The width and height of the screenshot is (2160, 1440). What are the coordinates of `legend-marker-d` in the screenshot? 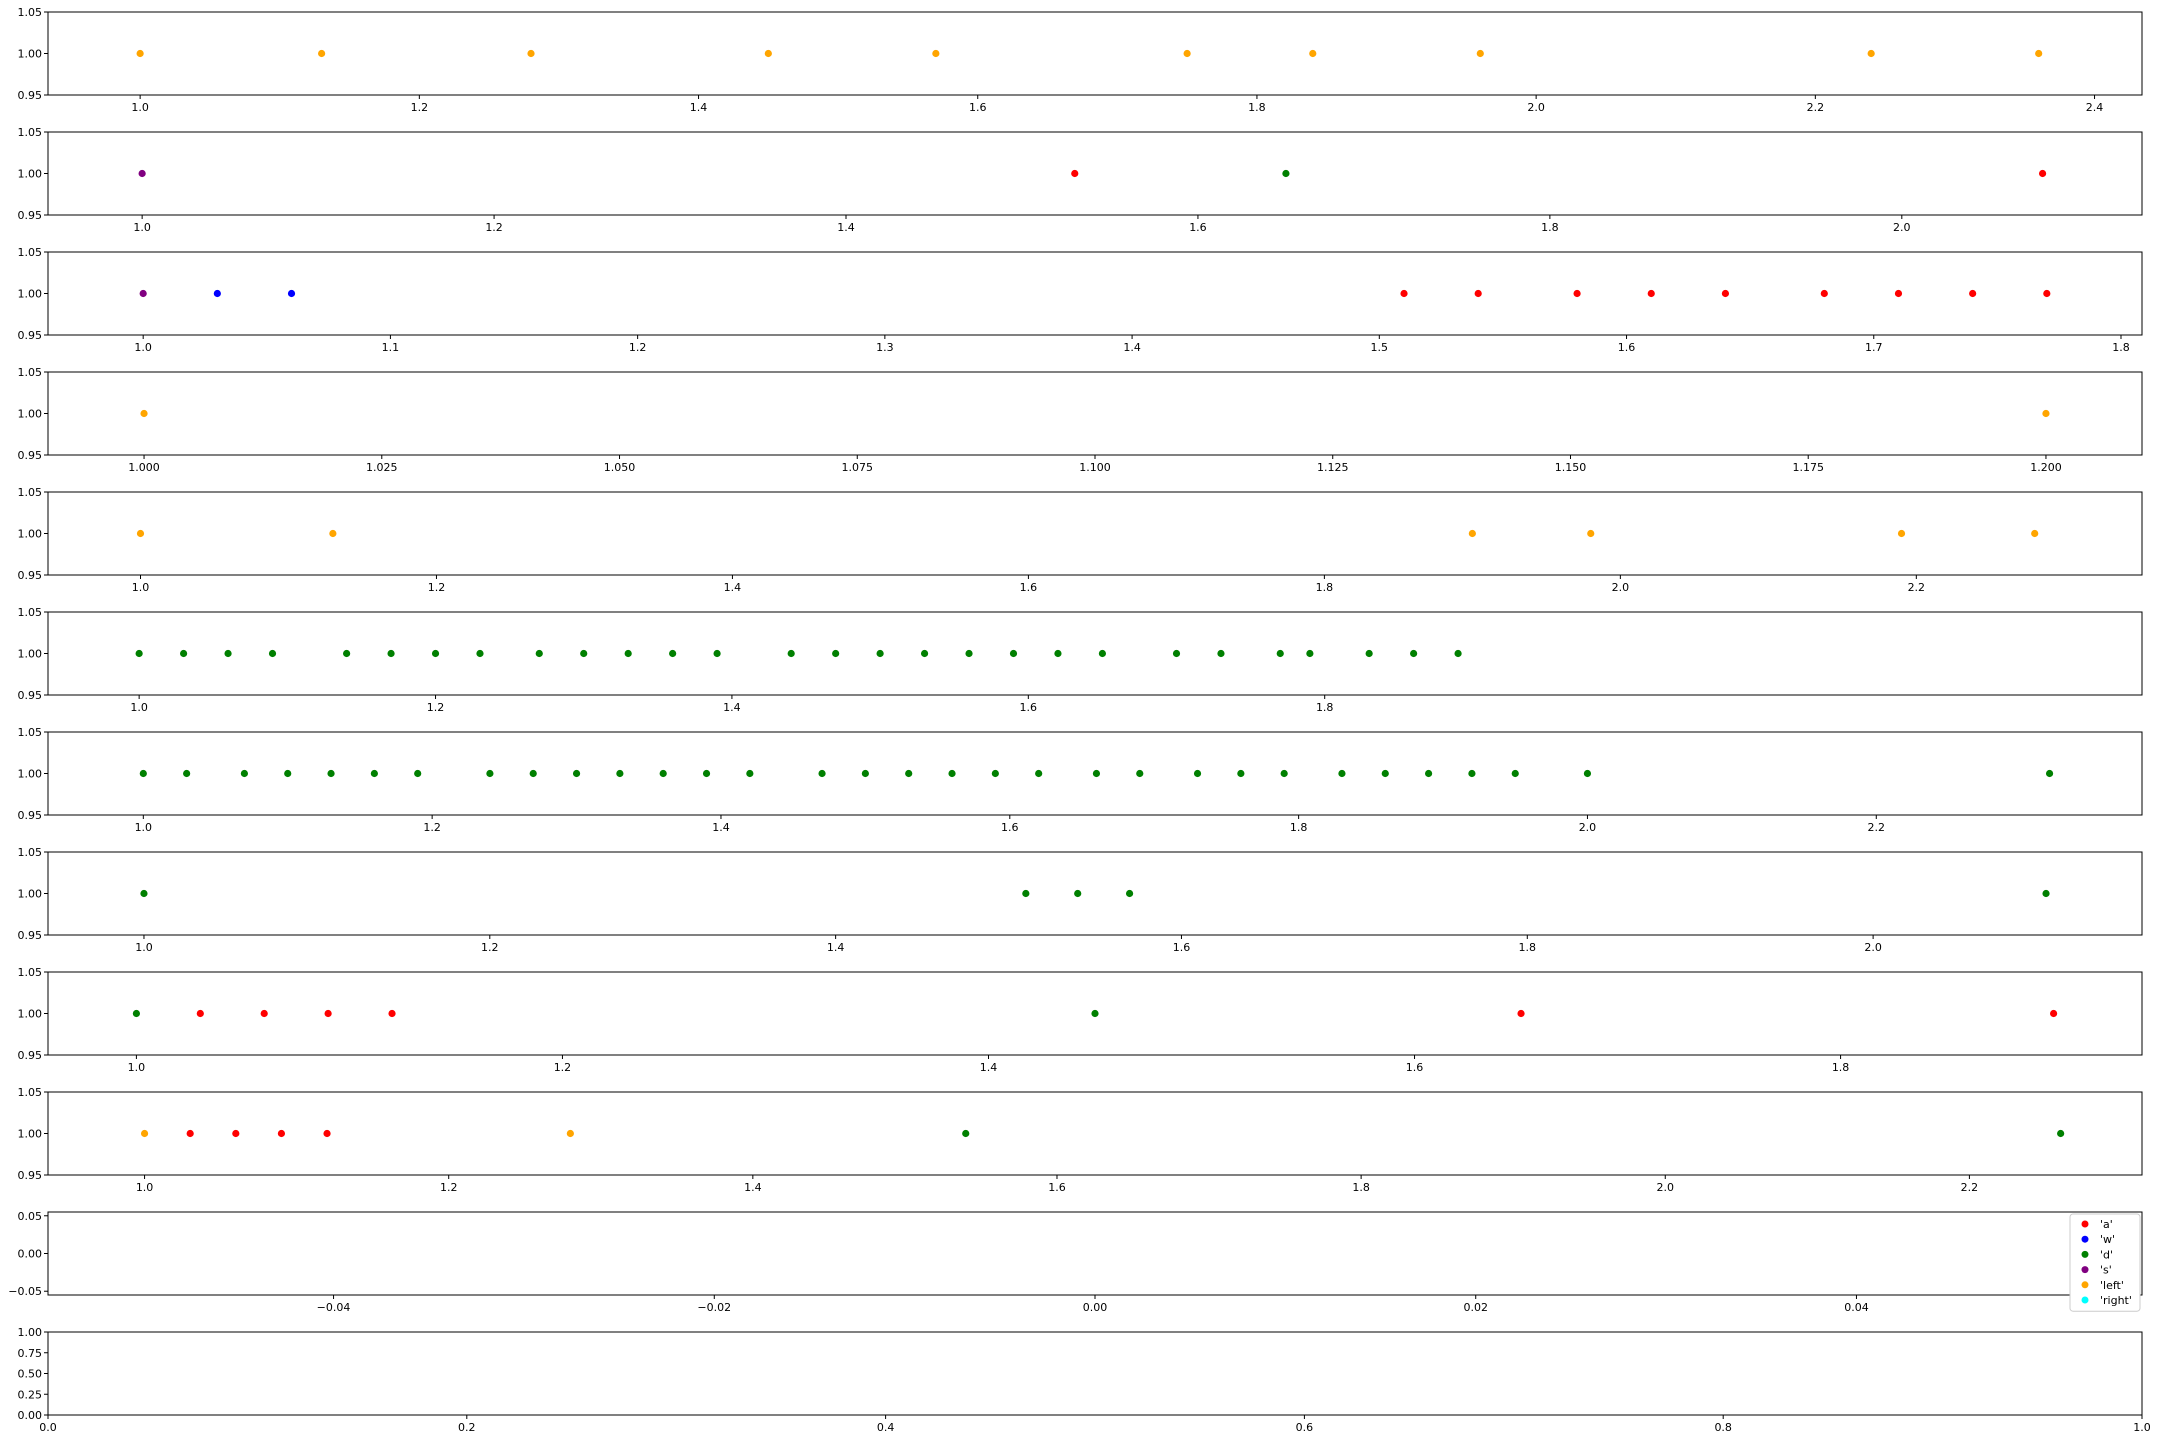 It's located at (2085, 1254).